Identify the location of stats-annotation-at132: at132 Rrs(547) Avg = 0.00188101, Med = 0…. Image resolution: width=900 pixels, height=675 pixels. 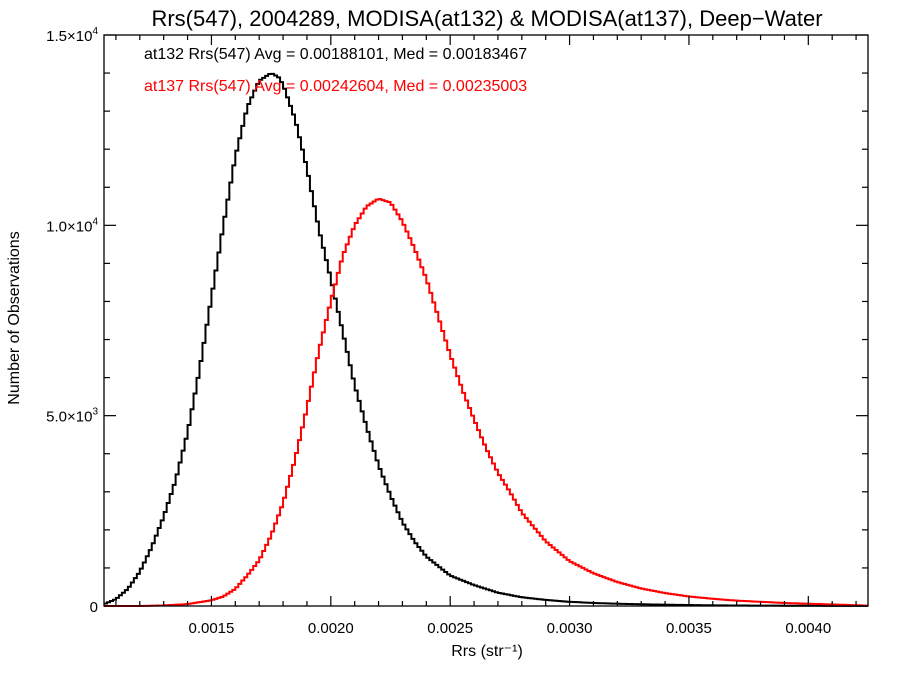
(335, 54).